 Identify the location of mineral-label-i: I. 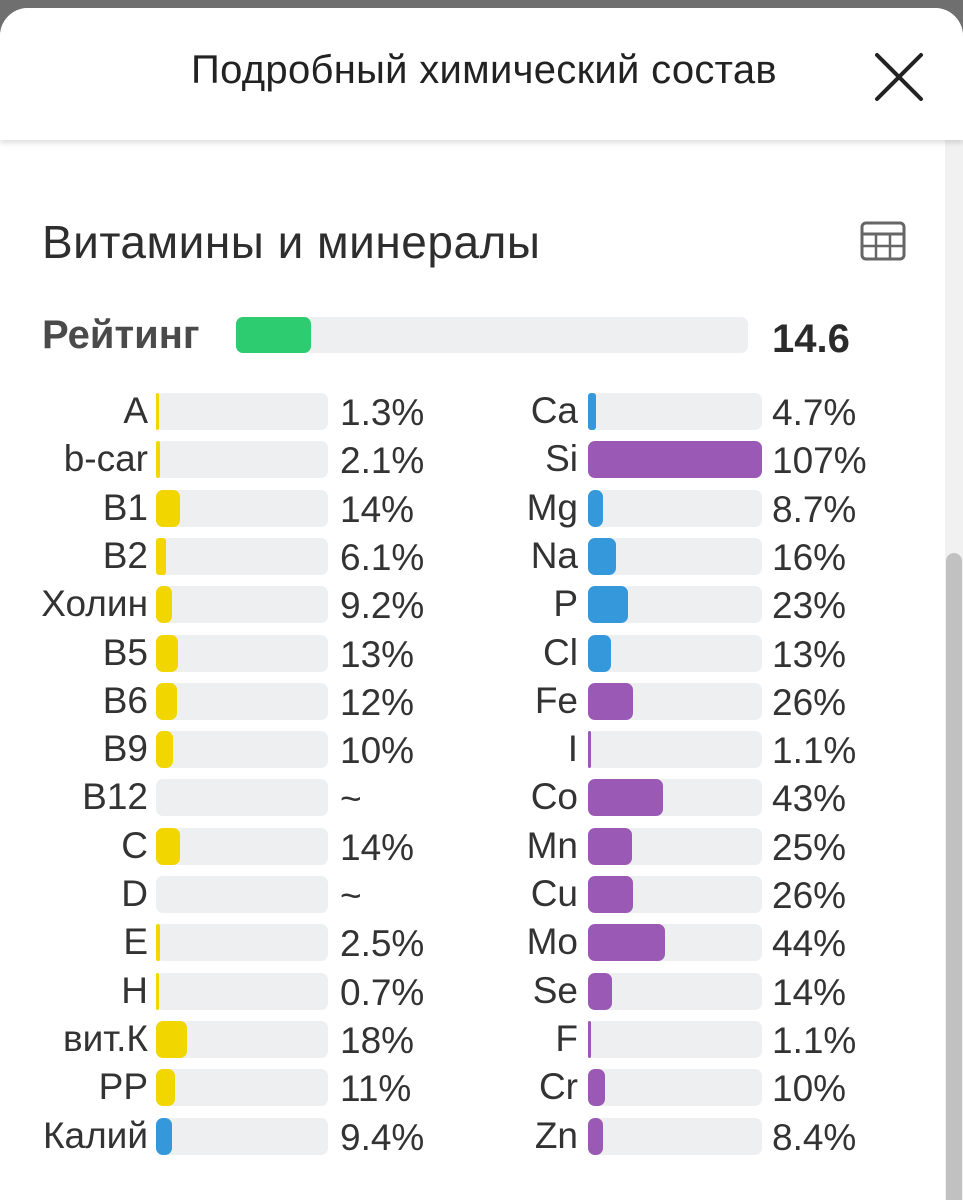
(572, 748).